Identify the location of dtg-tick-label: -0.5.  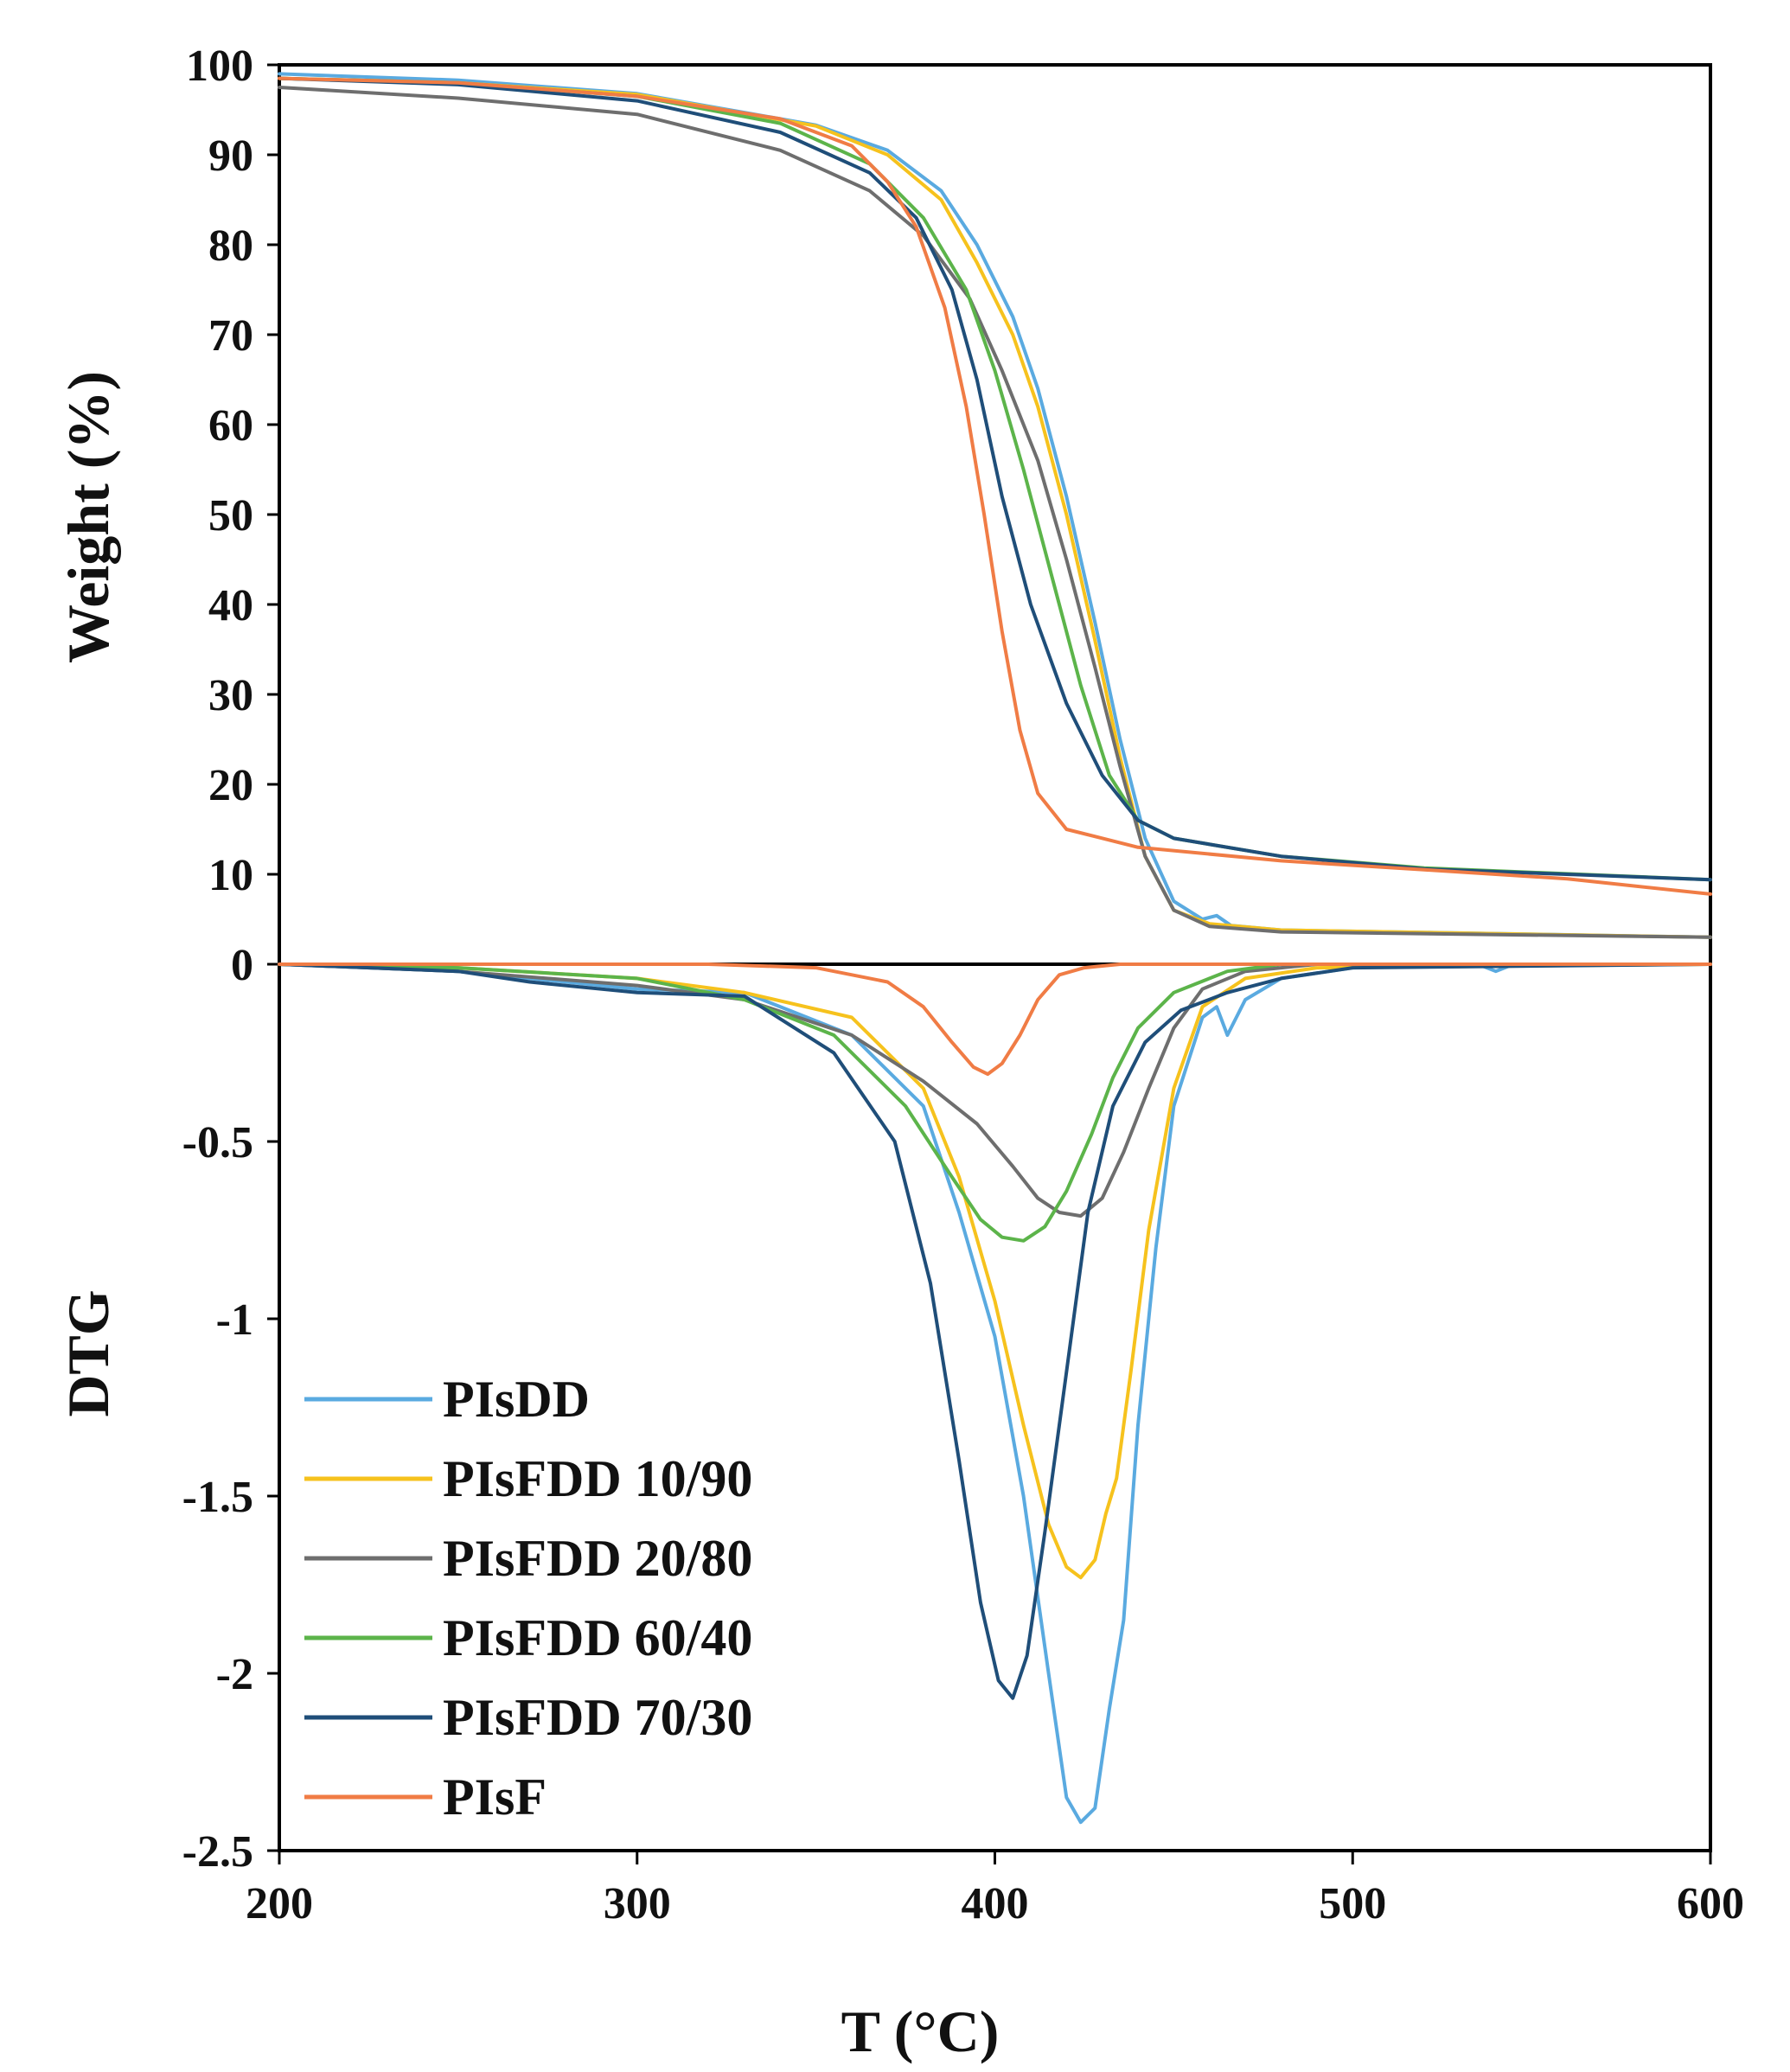
(217, 1142).